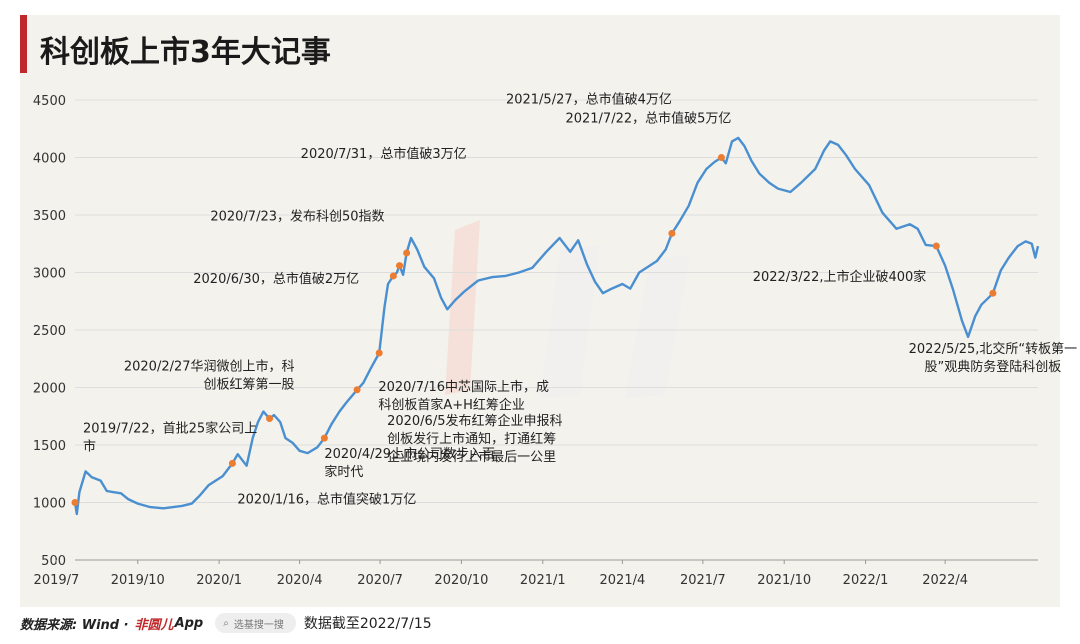 The image size is (1080, 644). Describe the element at coordinates (154, 625) in the screenshot. I see `app-brand: 非圆儿` at that location.